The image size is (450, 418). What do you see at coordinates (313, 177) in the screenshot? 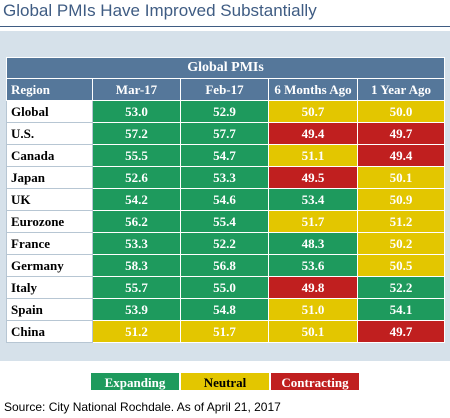
I see `pmi-value-cell: 49.5` at bounding box center [313, 177].